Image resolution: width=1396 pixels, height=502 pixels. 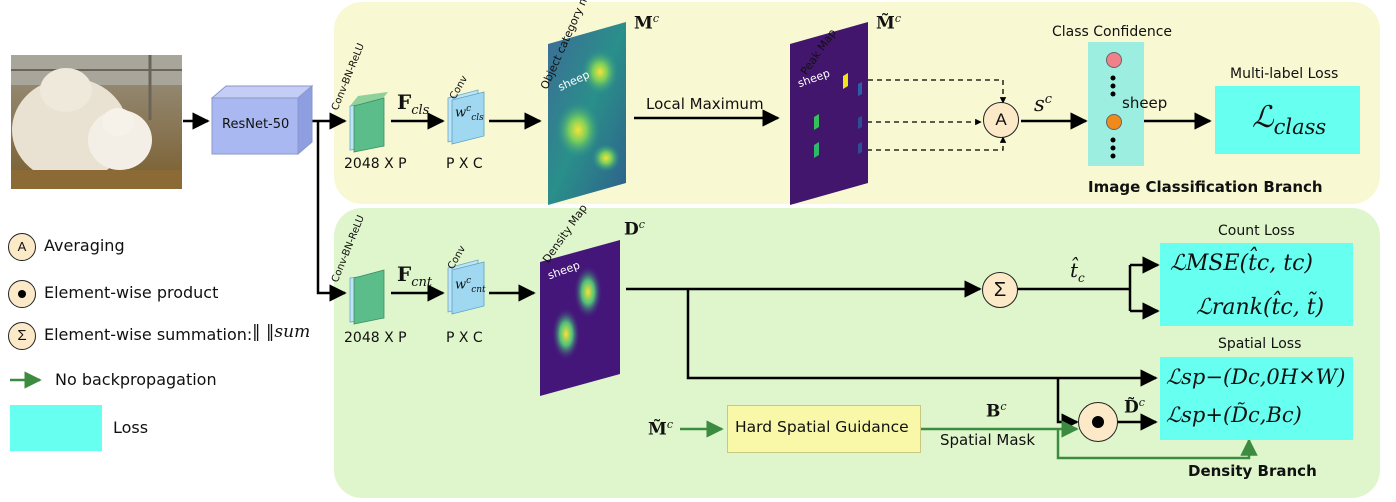 I want to click on spatial-loss-1: ℒsp−(Dc,0H×W), so click(x=1256, y=377).